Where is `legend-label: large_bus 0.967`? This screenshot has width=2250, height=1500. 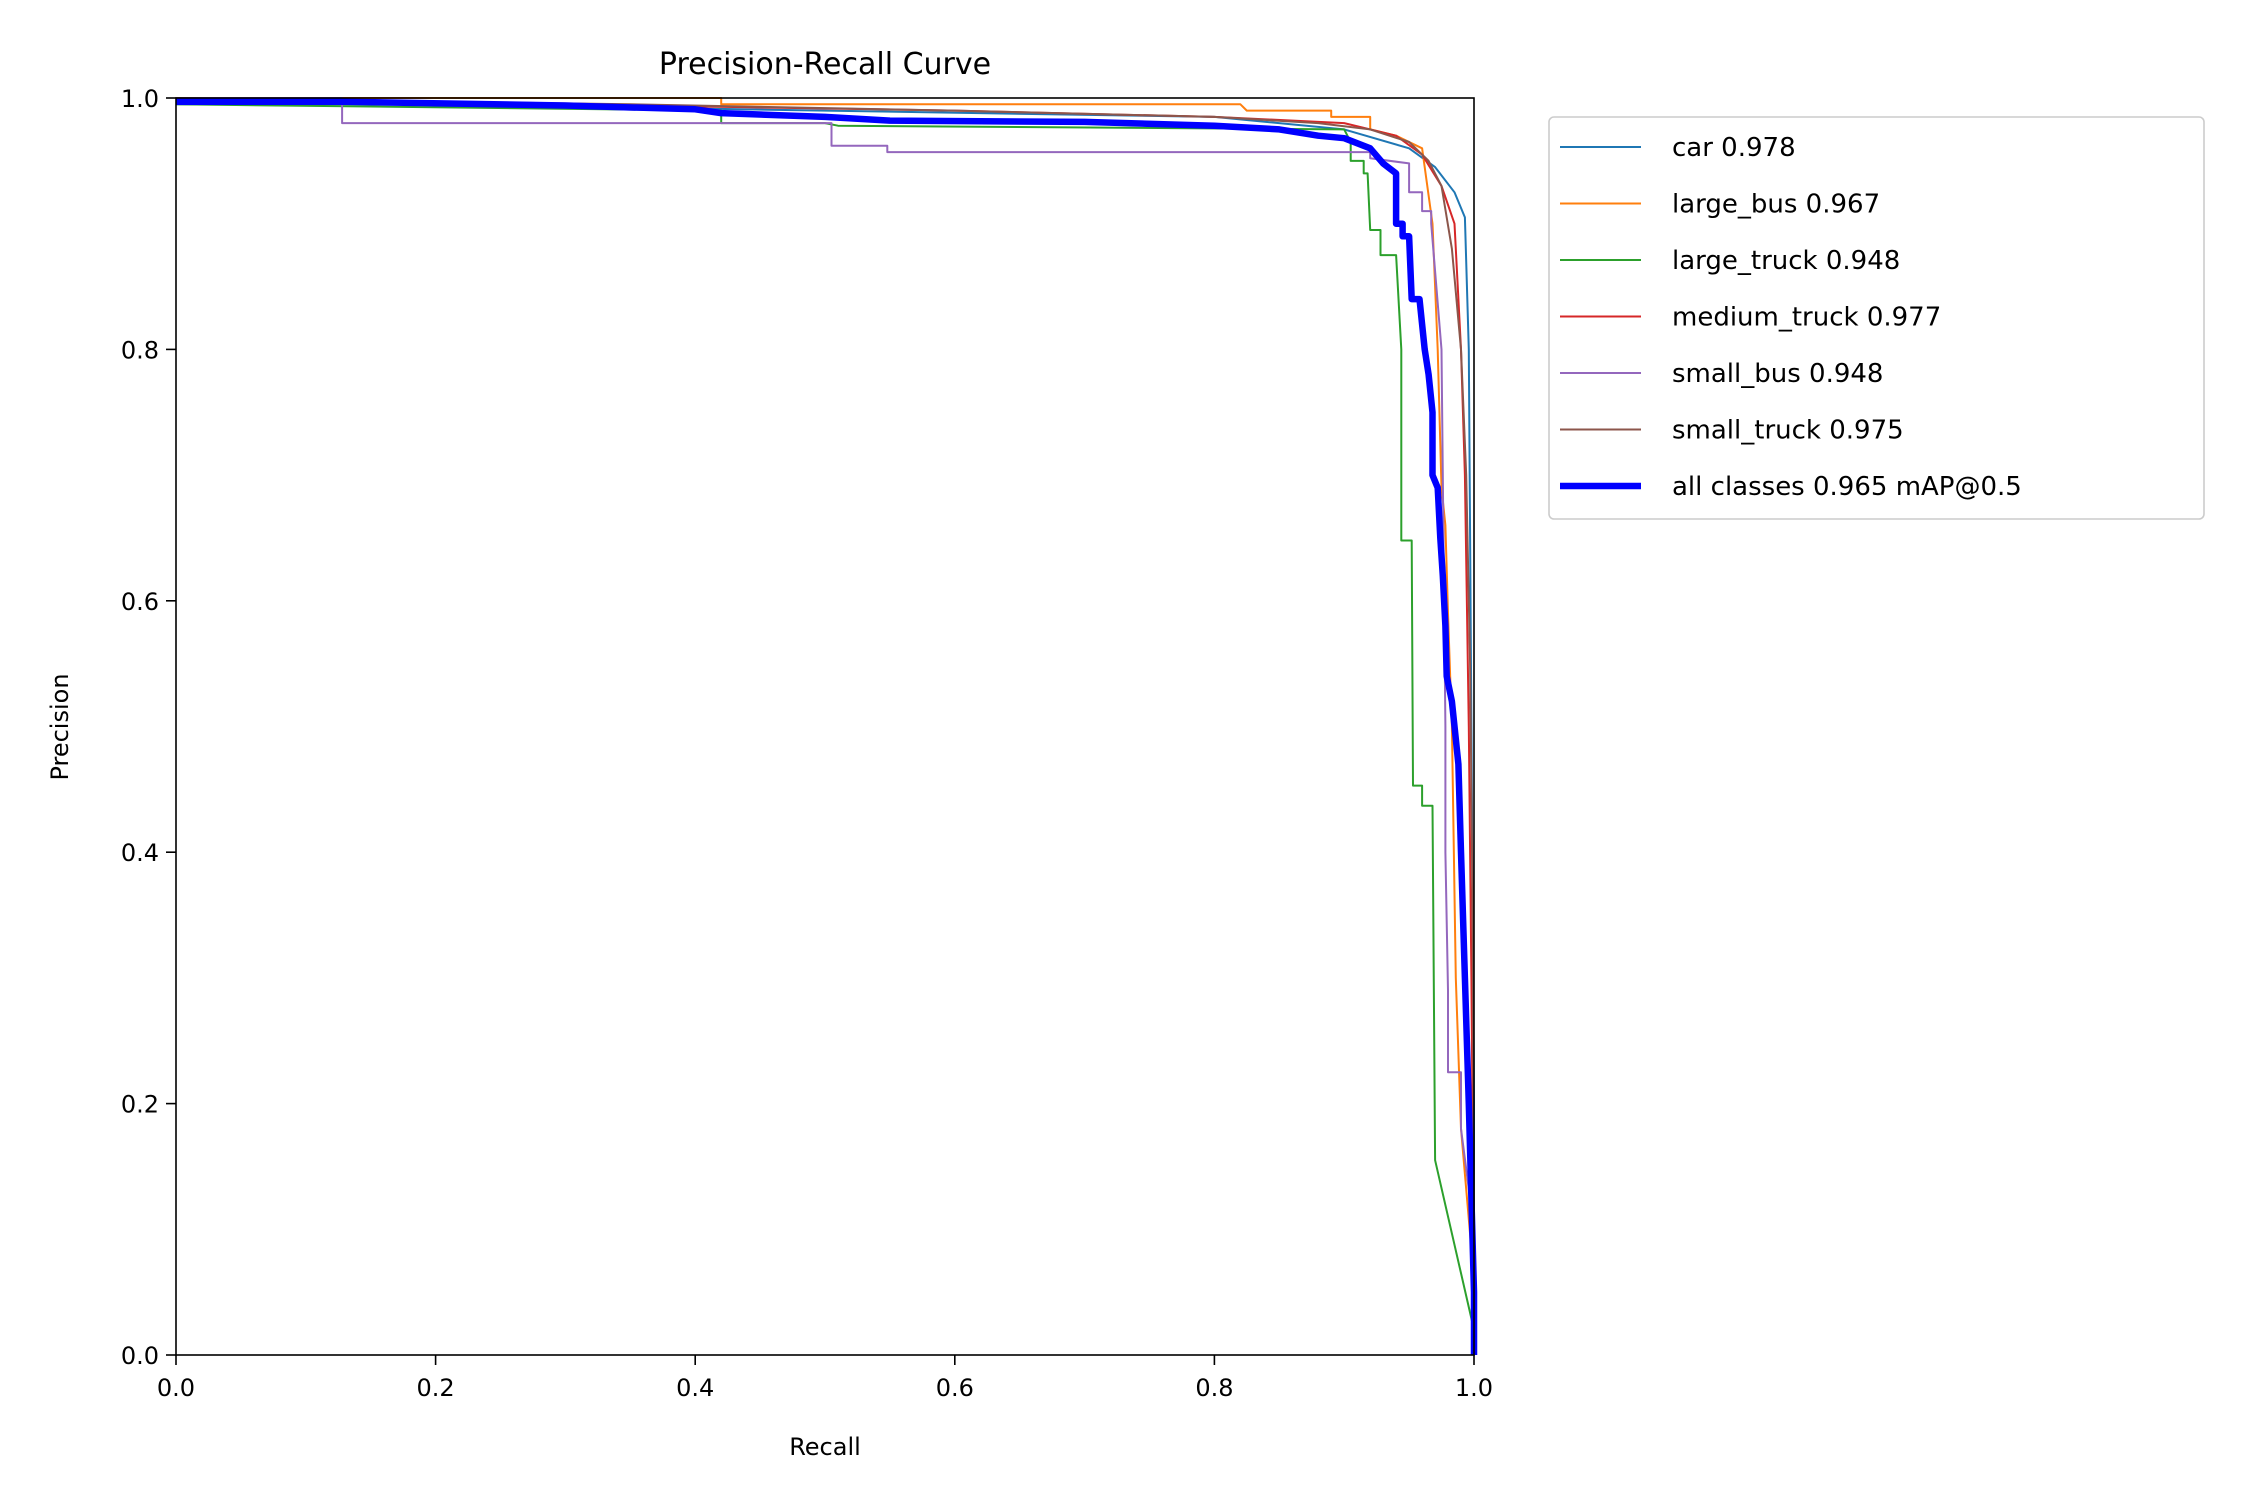
legend-label: large_bus 0.967 is located at coordinates (1776, 205).